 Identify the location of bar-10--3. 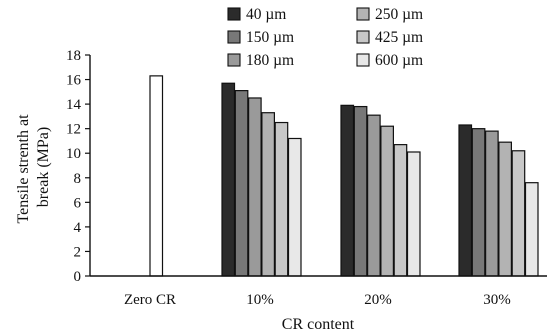
(268, 194).